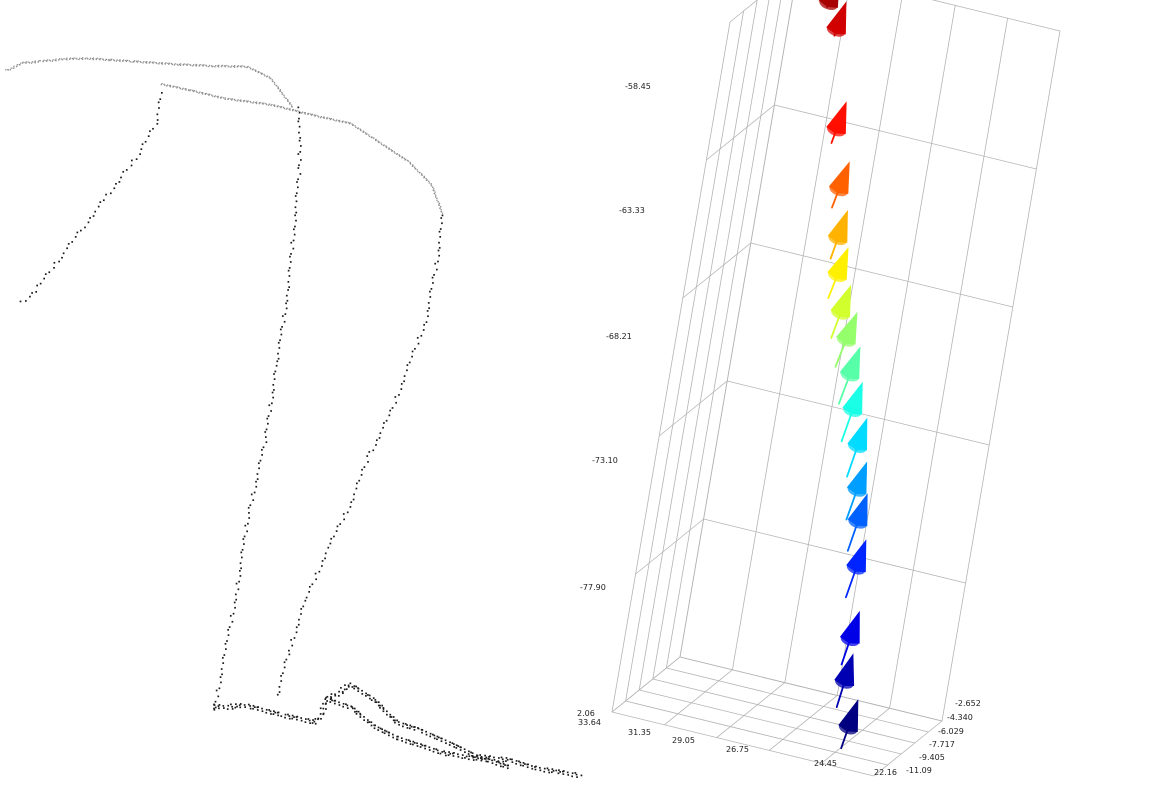 This screenshot has width=1160, height=806. Describe the element at coordinates (951, 731) in the screenshot. I see `y-tick-label: -6.029` at that location.